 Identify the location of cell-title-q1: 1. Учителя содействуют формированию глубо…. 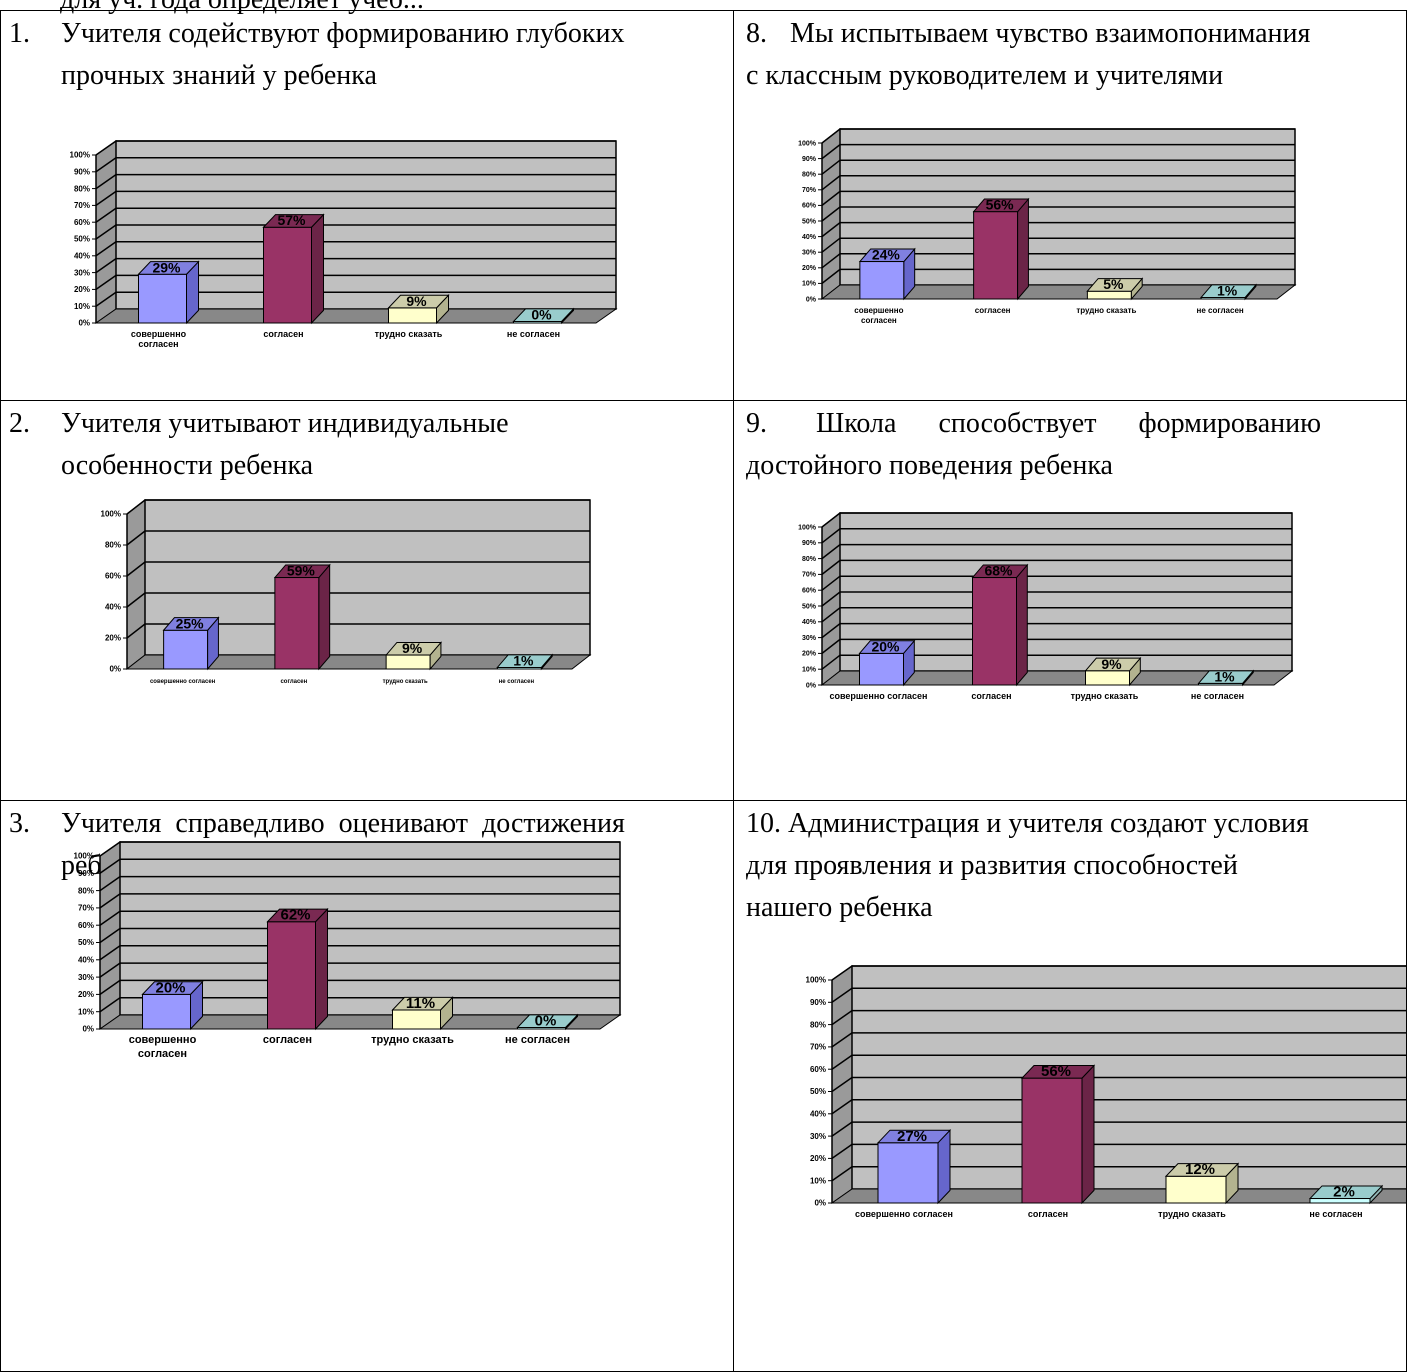
(368, 55).